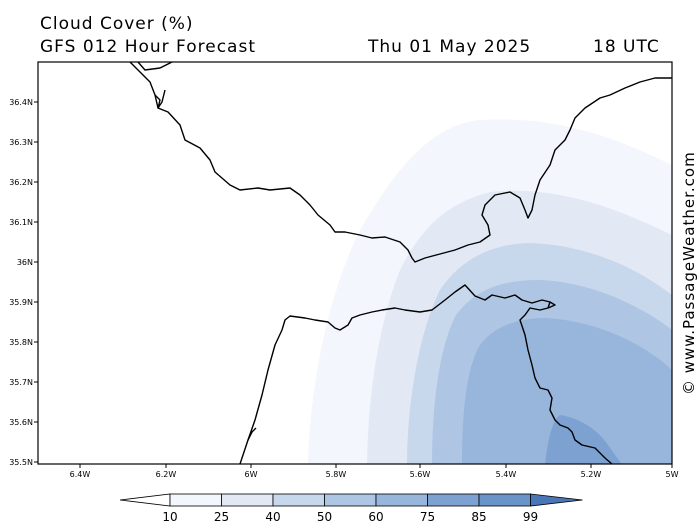 Image resolution: width=700 pixels, height=525 pixels. Describe the element at coordinates (551, 305) in the screenshot. I see `coastline-ceuta` at that location.